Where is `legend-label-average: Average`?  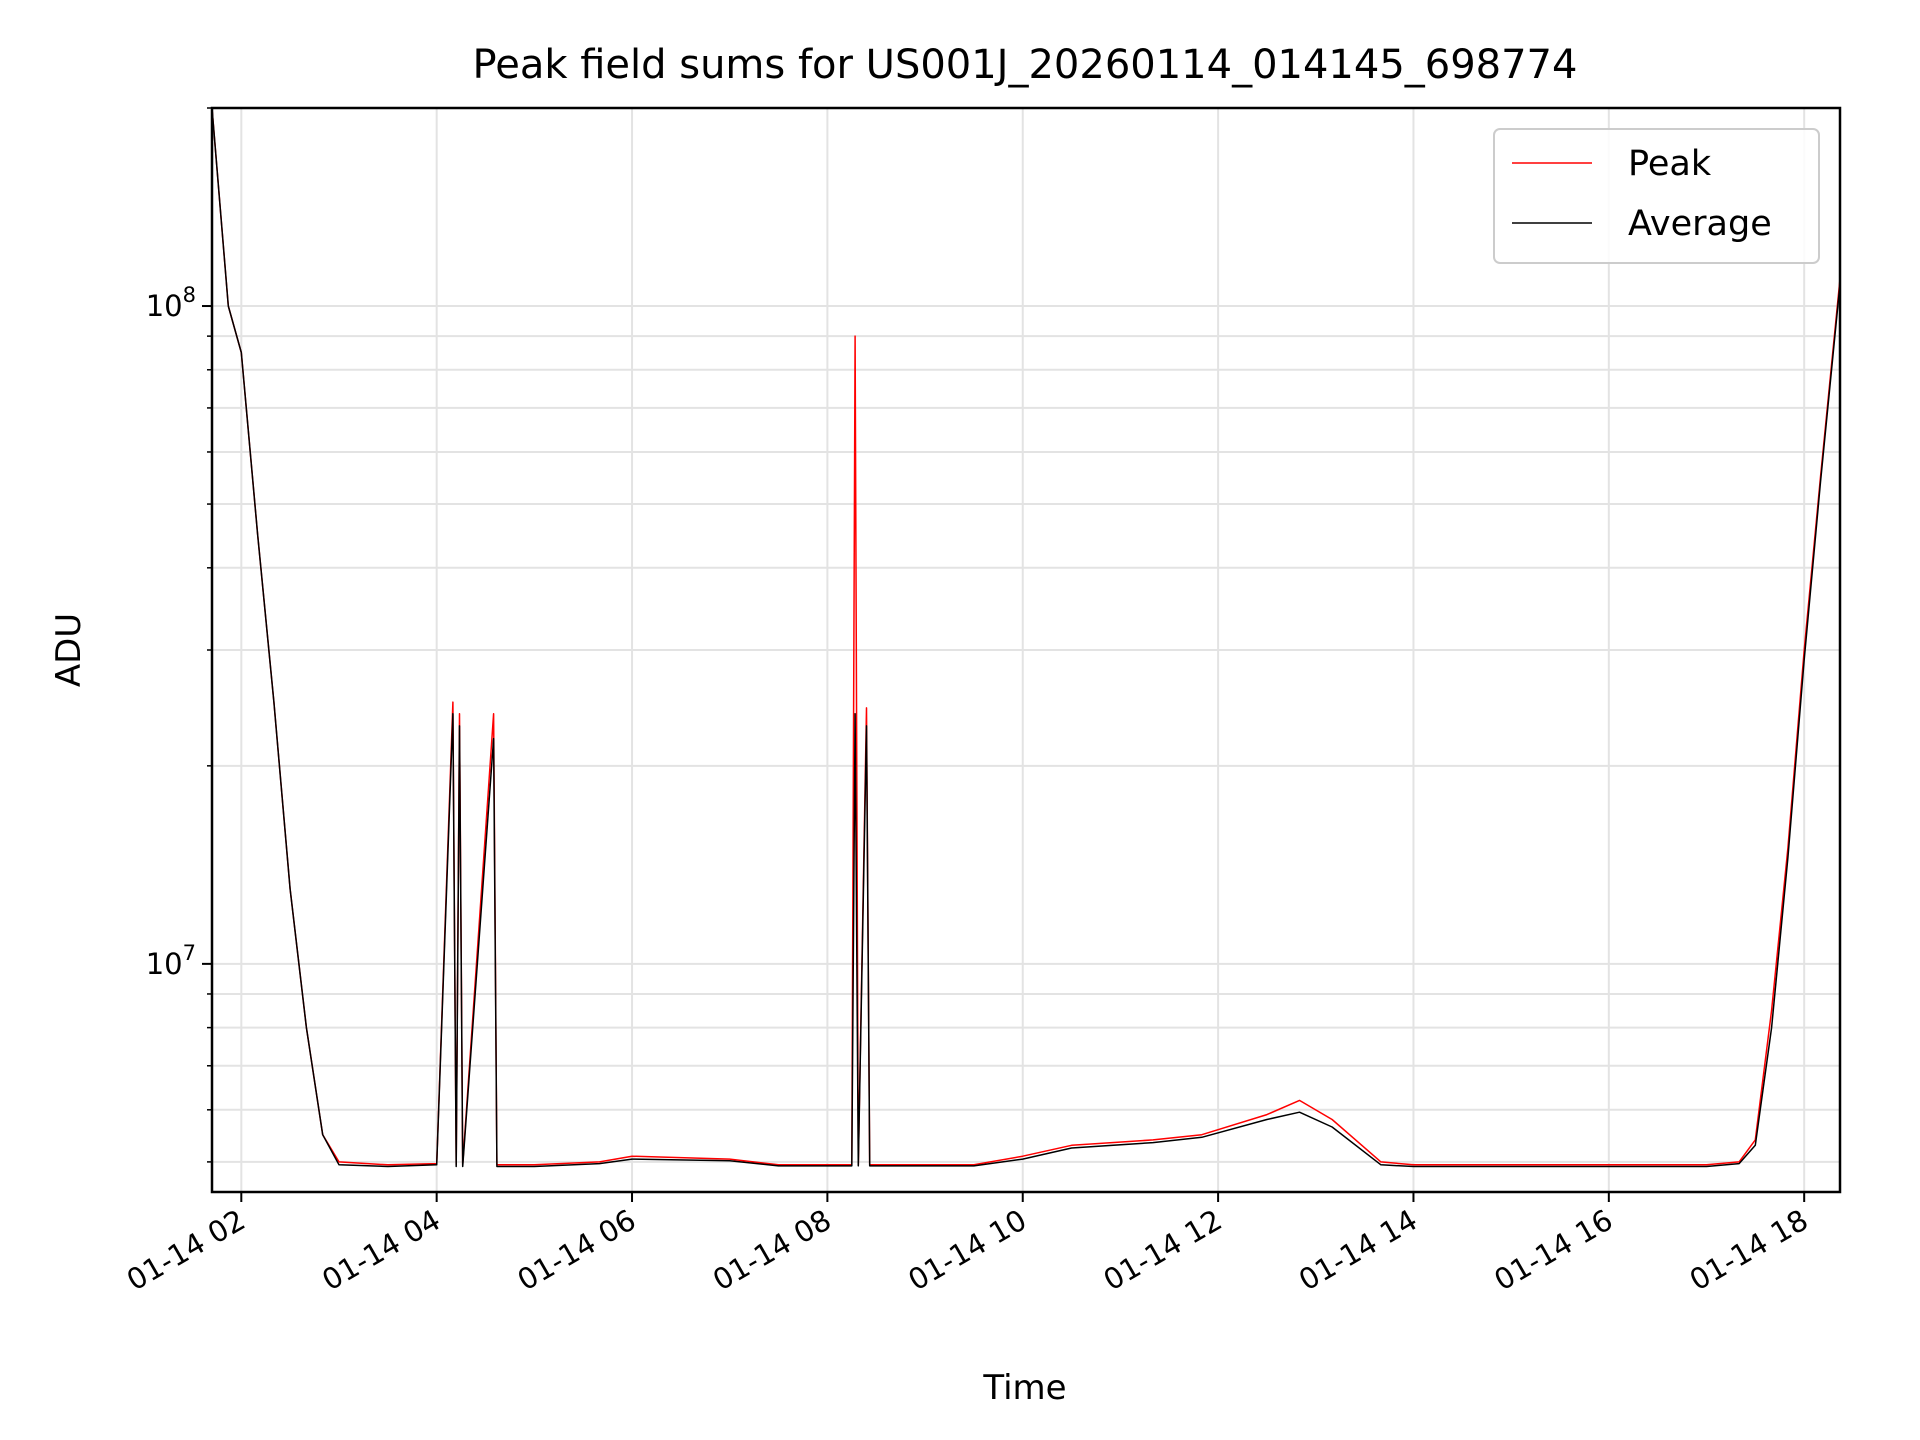 legend-label-average: Average is located at coordinates (1700, 224).